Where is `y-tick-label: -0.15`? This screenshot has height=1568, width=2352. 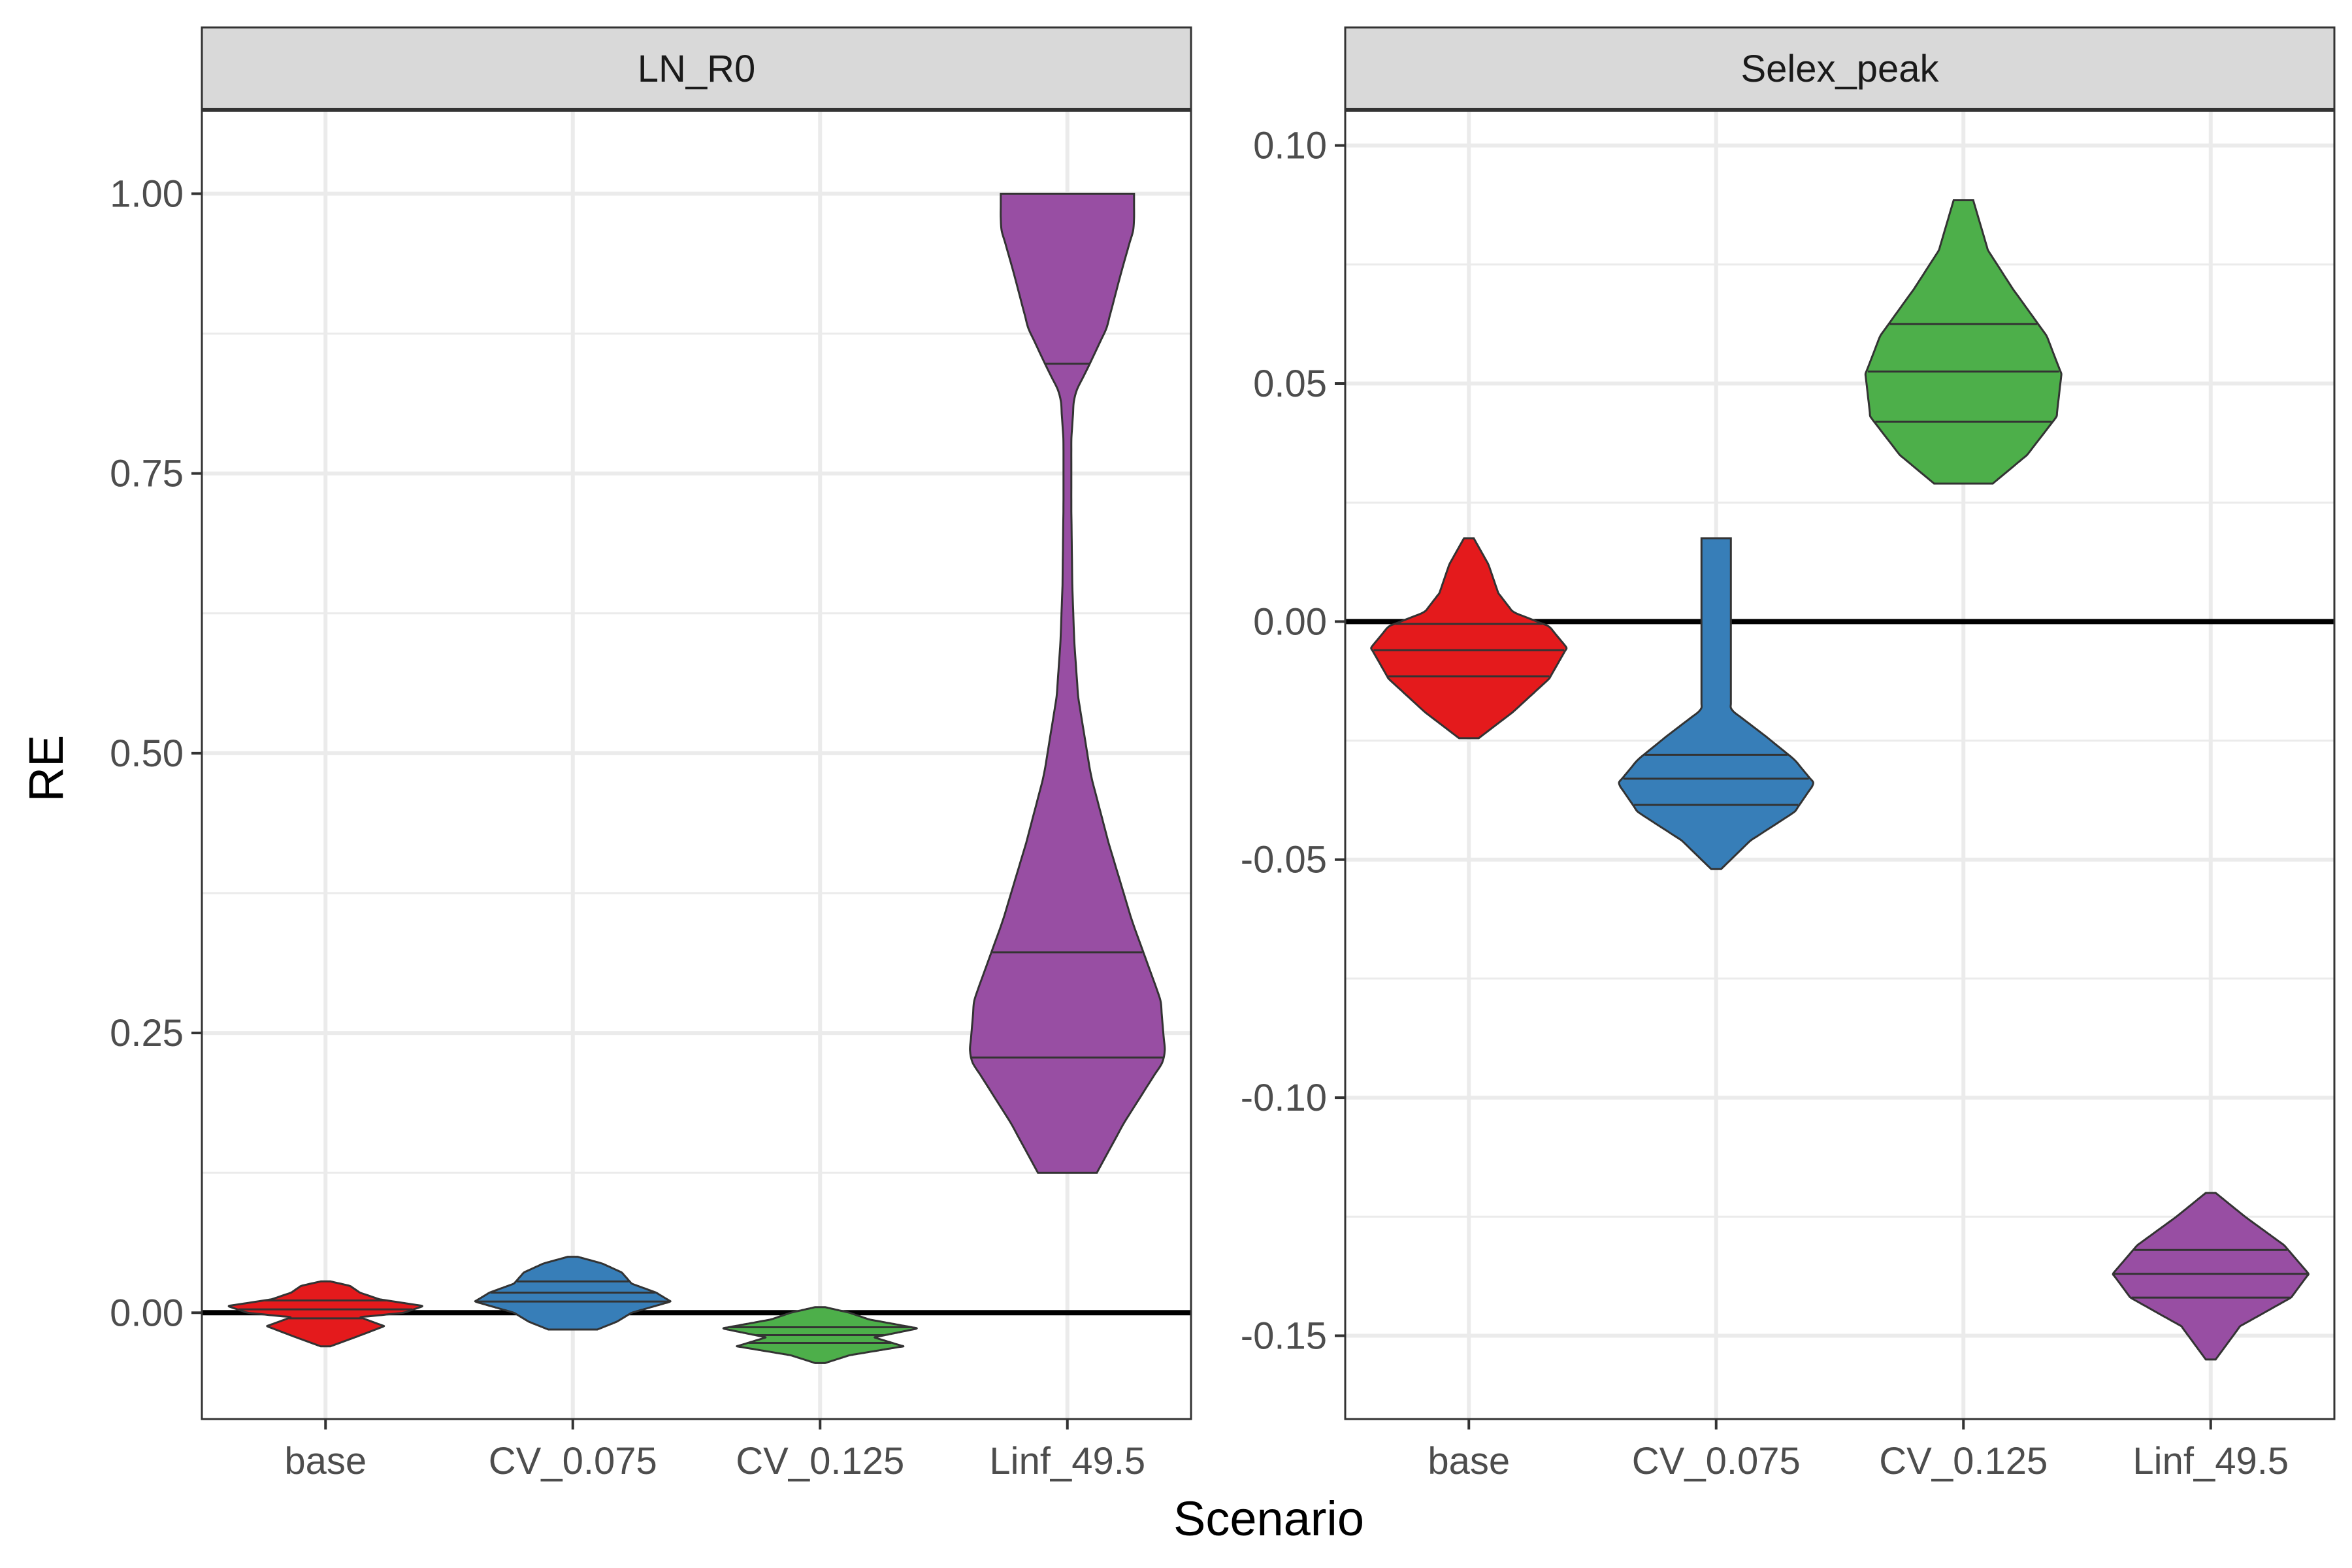
y-tick-label: -0.15 is located at coordinates (1284, 1336).